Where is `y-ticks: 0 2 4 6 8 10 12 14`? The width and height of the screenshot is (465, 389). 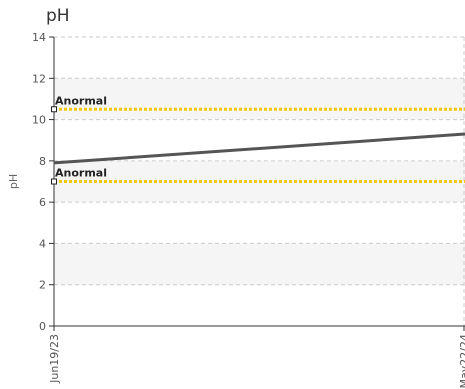
y-ticks: 0 2 4 6 8 10 12 14 is located at coordinates (43, 182).